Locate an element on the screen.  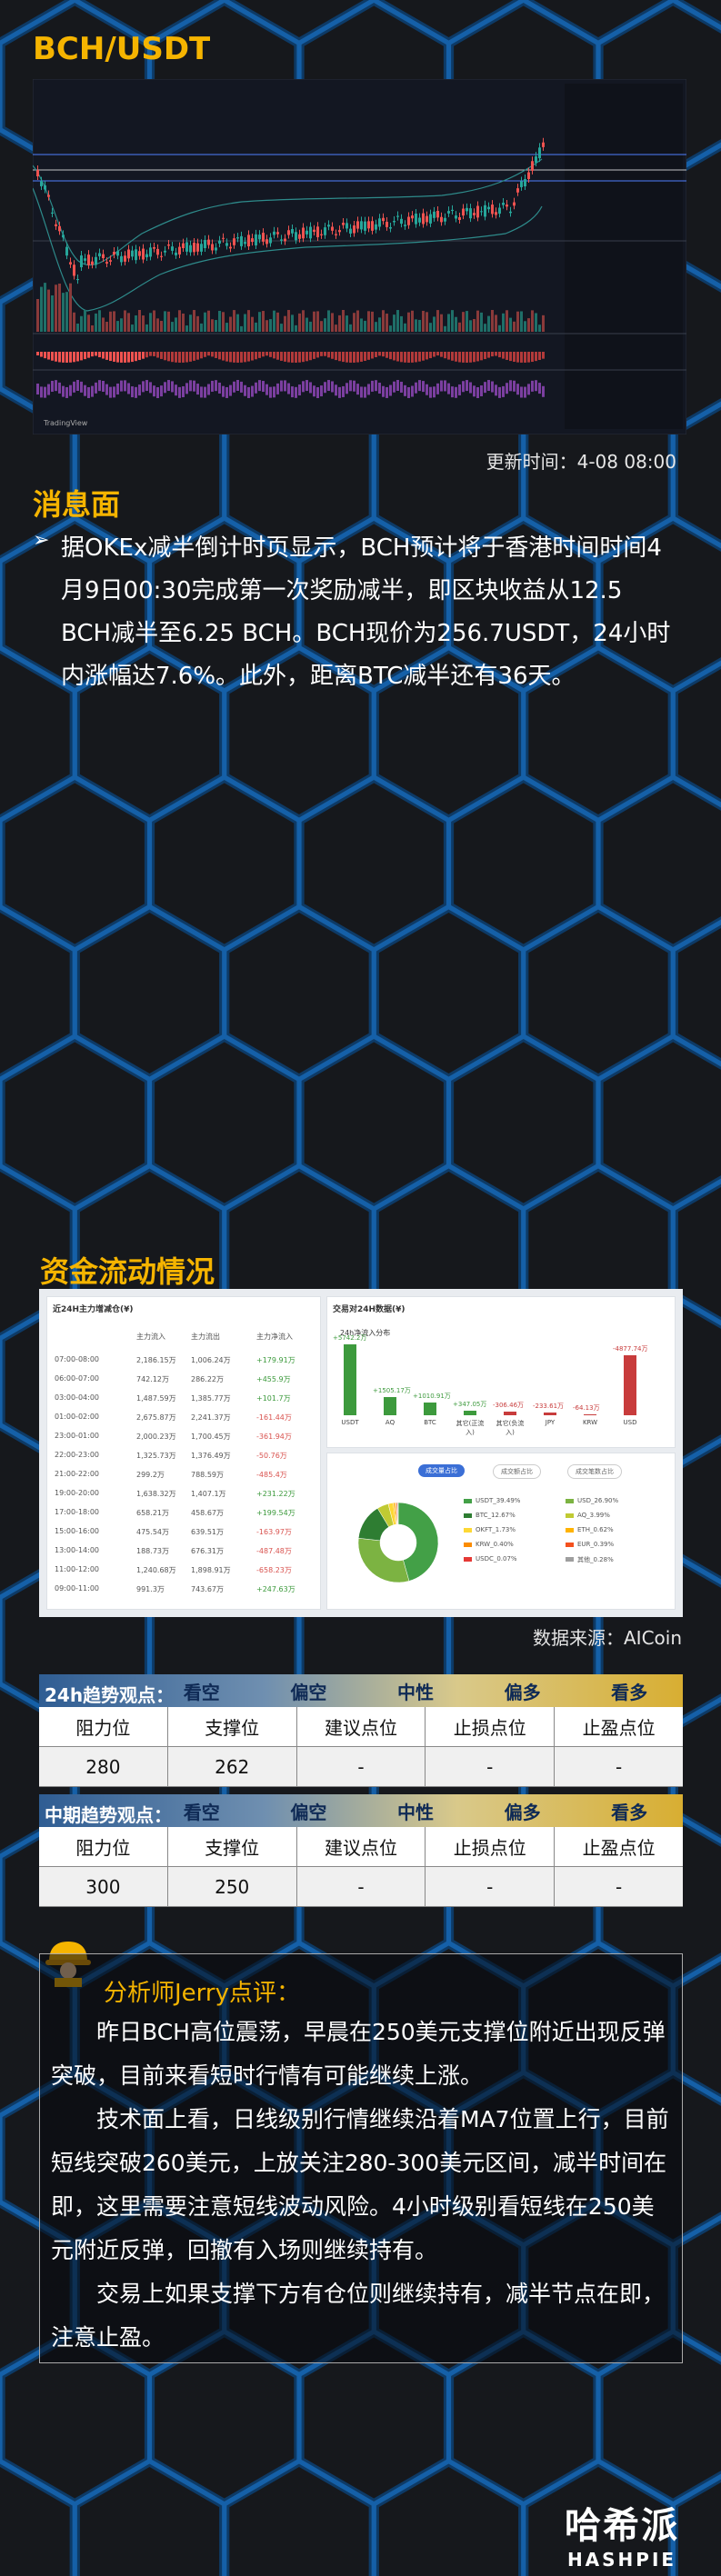
card-title: 近24H主力增减仓(¥) is located at coordinates (93, 1309).